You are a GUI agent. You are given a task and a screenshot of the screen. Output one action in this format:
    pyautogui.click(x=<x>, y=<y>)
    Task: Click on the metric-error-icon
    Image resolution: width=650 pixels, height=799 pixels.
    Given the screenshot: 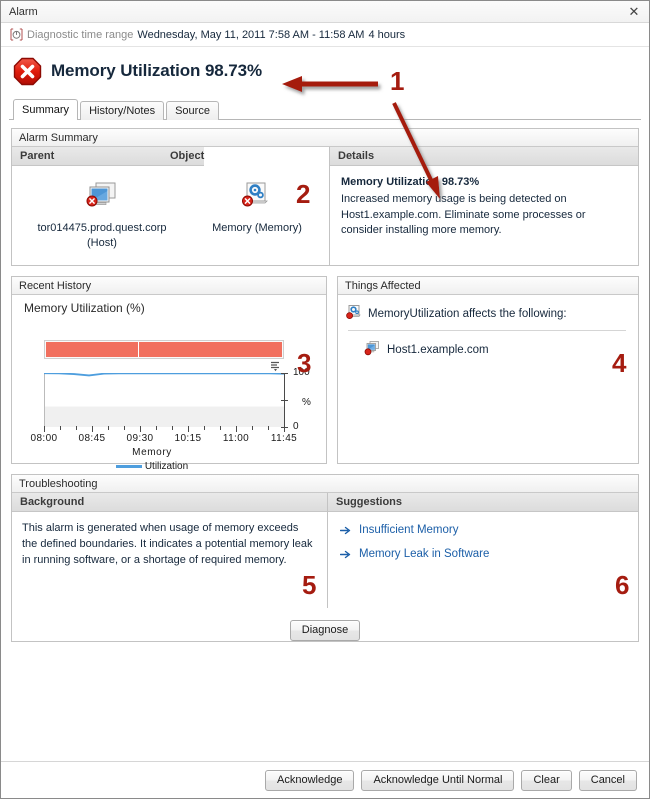 What is the action you would take?
    pyautogui.click(x=354, y=313)
    